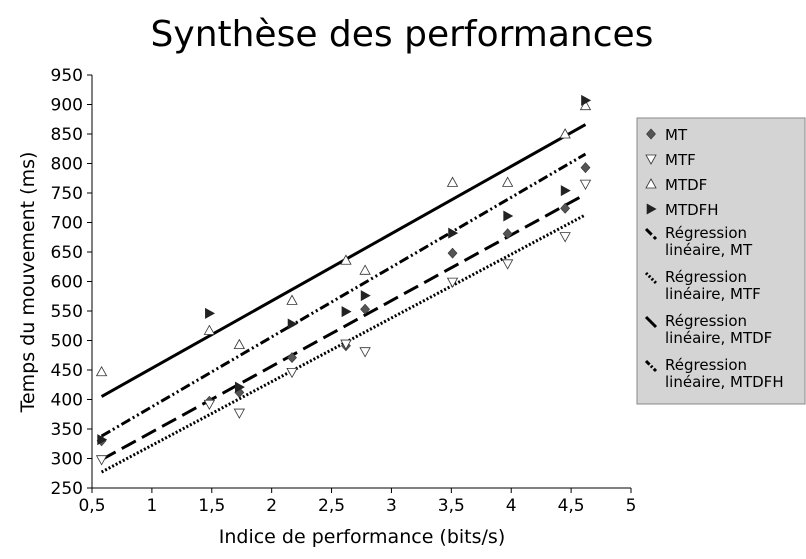 The image size is (806, 559). What do you see at coordinates (67, 165) in the screenshot?
I see `y-tick-label: 800` at bounding box center [67, 165].